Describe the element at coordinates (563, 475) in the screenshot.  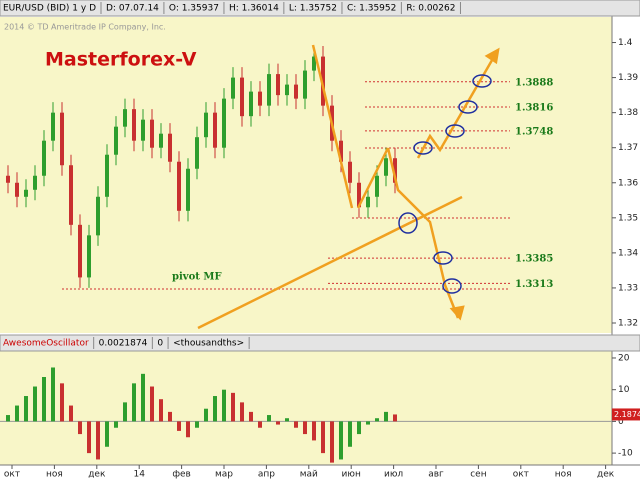
I see `x-tick-label: ноя` at that location.